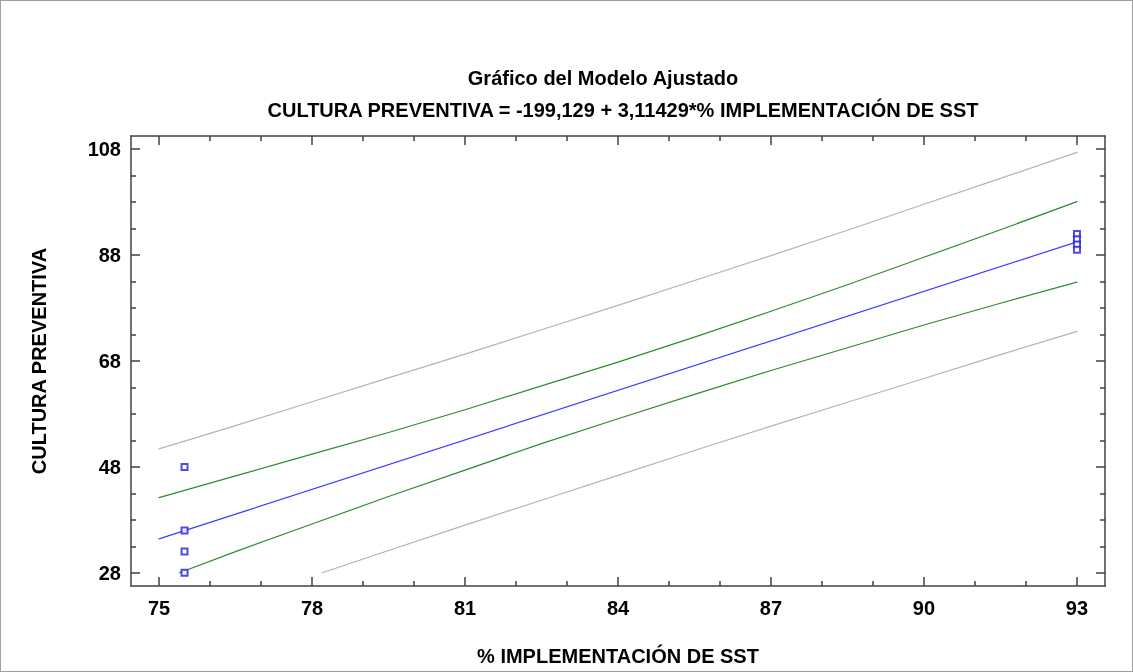  I want to click on y-tick-label: 88, so click(109, 255).